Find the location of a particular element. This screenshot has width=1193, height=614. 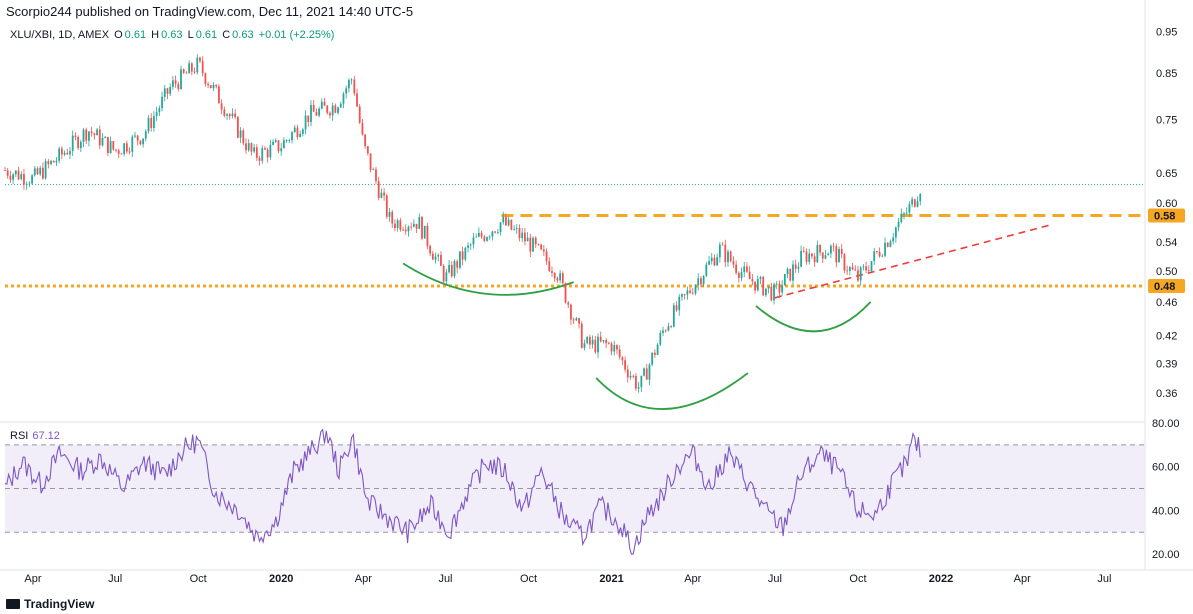

time-tick-label: 2020 is located at coordinates (281, 579).